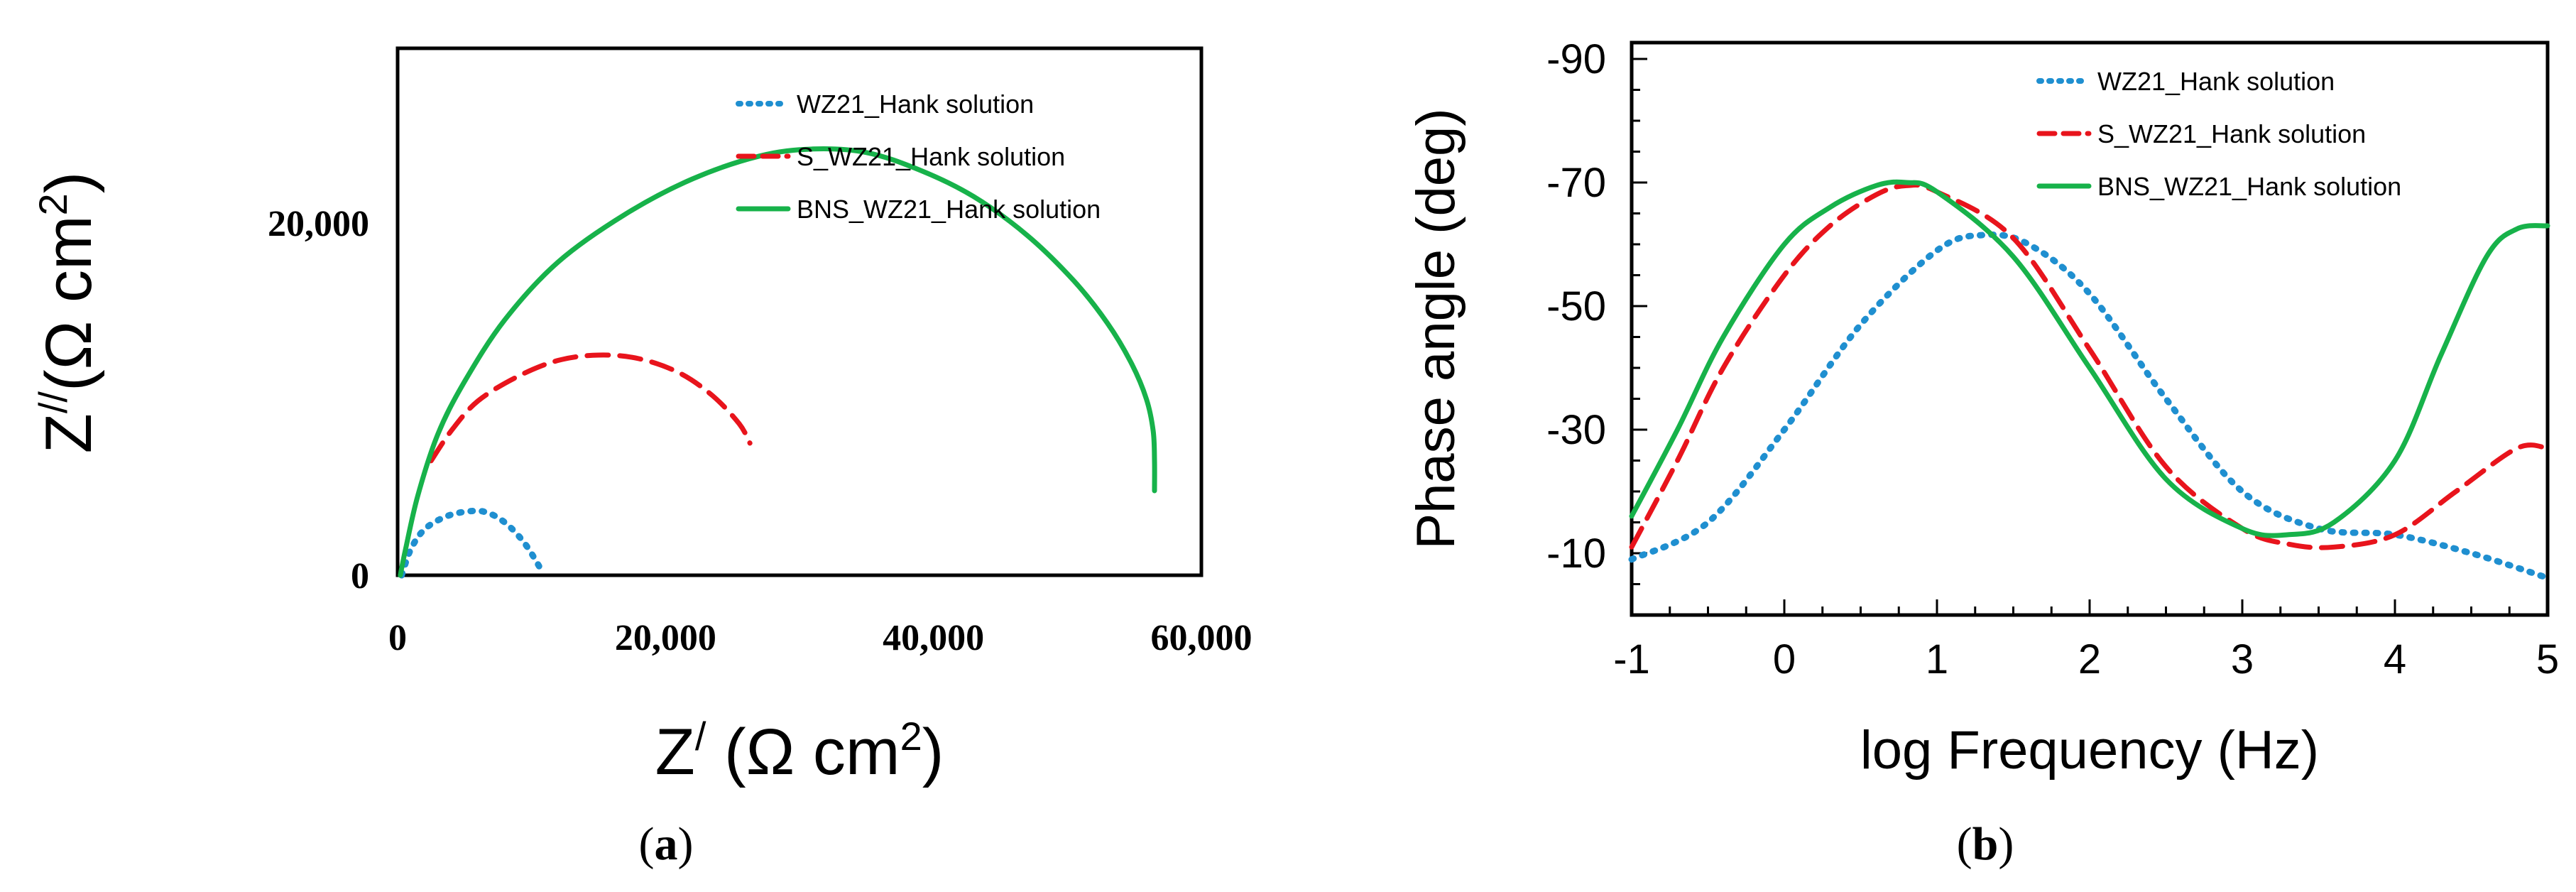  Describe the element at coordinates (1436, 328) in the screenshot. I see `panel-b-y-axis-label: Phase angle (deg)` at that location.